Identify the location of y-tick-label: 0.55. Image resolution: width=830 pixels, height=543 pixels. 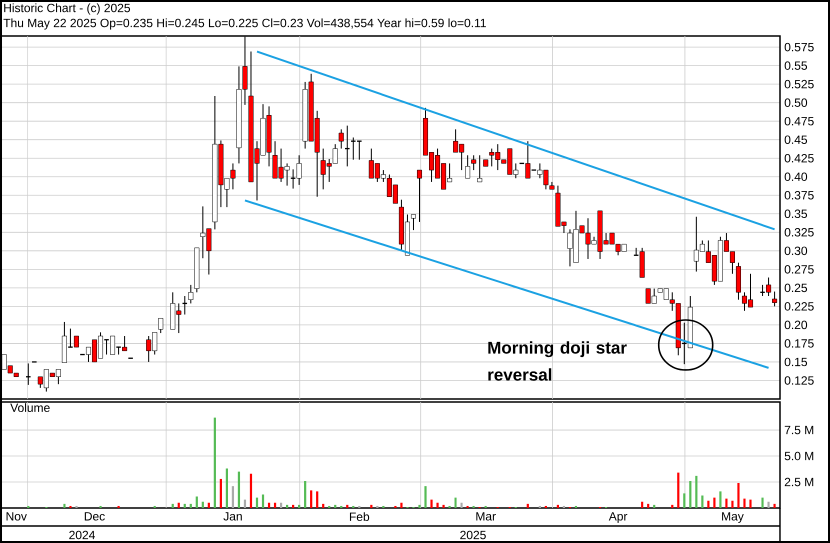
(796, 65).